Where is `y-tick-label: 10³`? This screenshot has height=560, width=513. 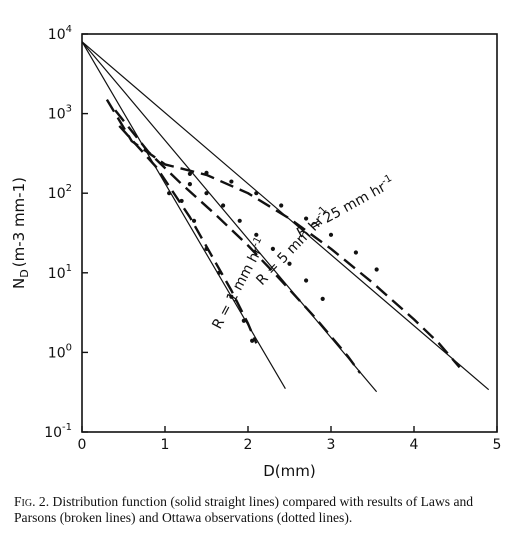
y-tick-label: 10³ is located at coordinates (60, 113).